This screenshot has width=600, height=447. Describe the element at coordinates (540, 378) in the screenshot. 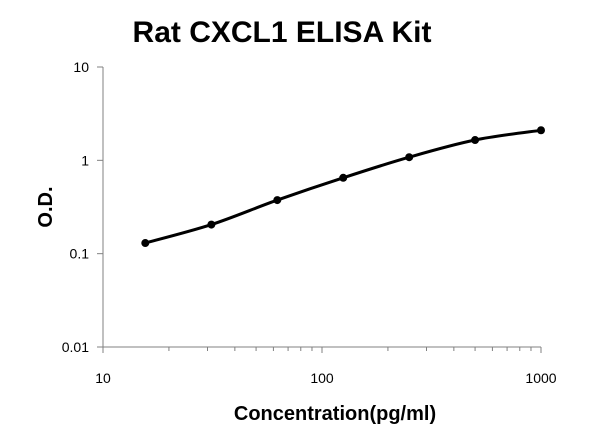

I see `x-tick-label: 1000` at that location.